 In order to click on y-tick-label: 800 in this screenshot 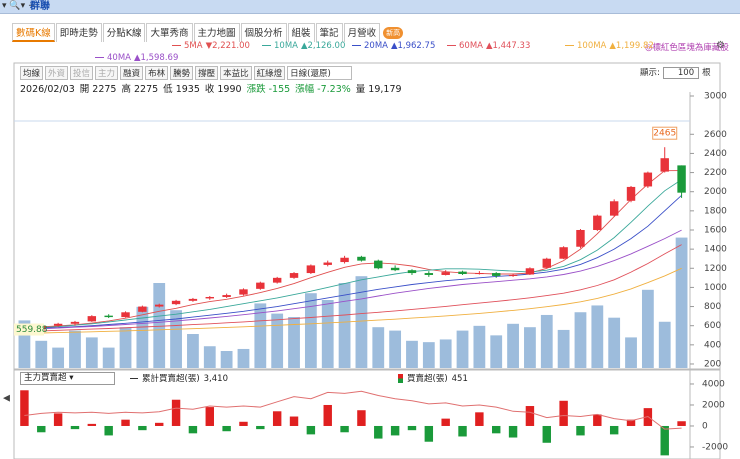, I will do `click(712, 307)`.